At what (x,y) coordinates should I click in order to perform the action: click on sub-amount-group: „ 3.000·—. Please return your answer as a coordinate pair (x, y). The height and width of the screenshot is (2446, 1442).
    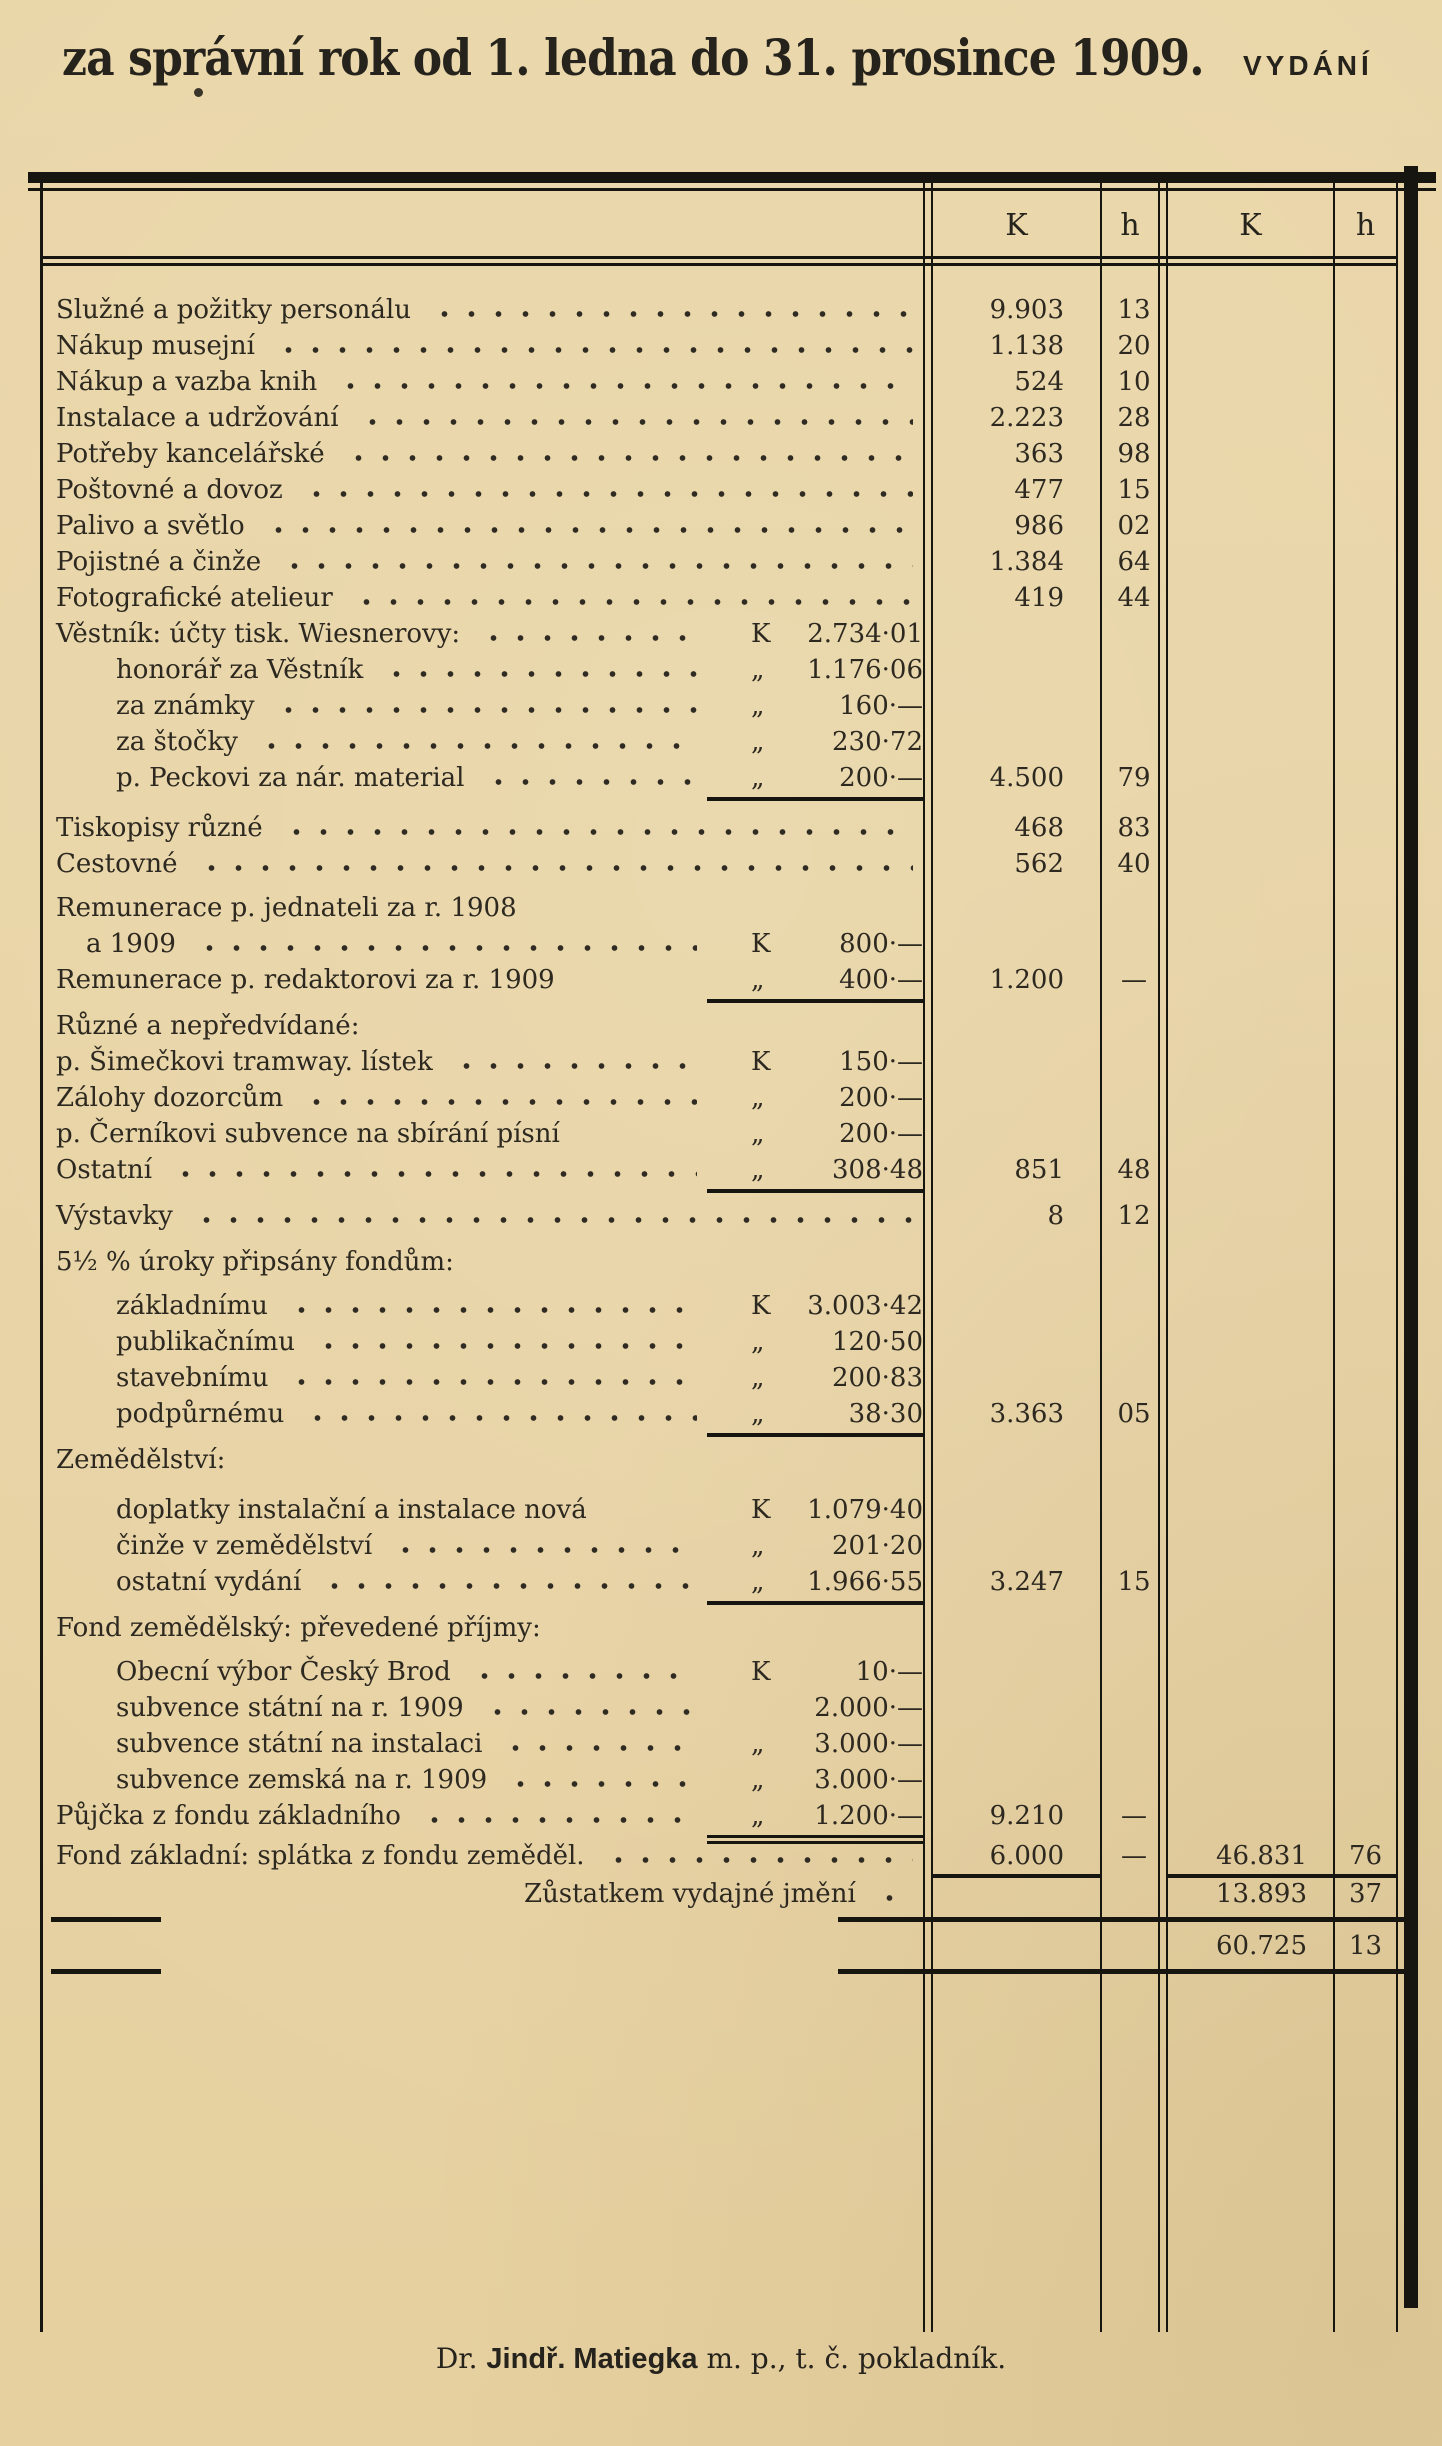
    Looking at the image, I should click on (815, 1746).